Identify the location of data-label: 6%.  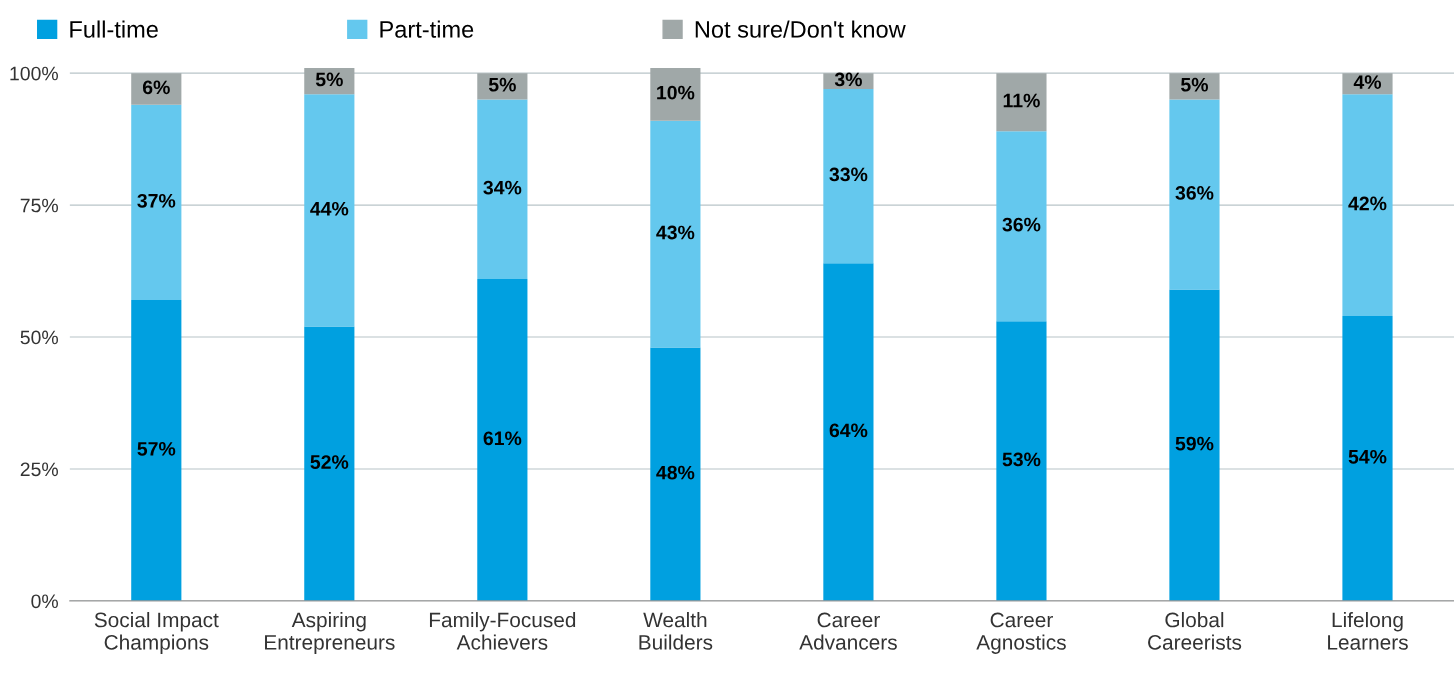
(156, 87).